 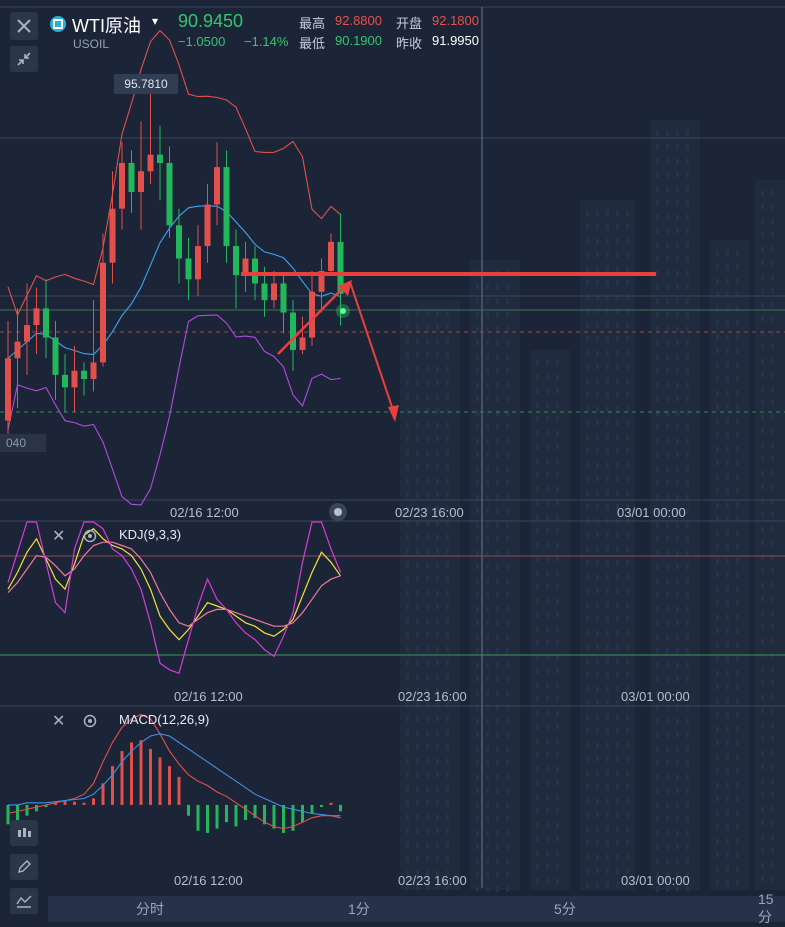 What do you see at coordinates (90, 721) in the screenshot?
I see `macd-settings-icon` at bounding box center [90, 721].